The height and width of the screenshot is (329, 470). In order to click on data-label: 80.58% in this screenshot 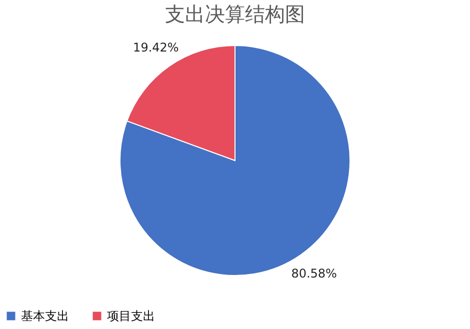, I will do `click(314, 273)`.